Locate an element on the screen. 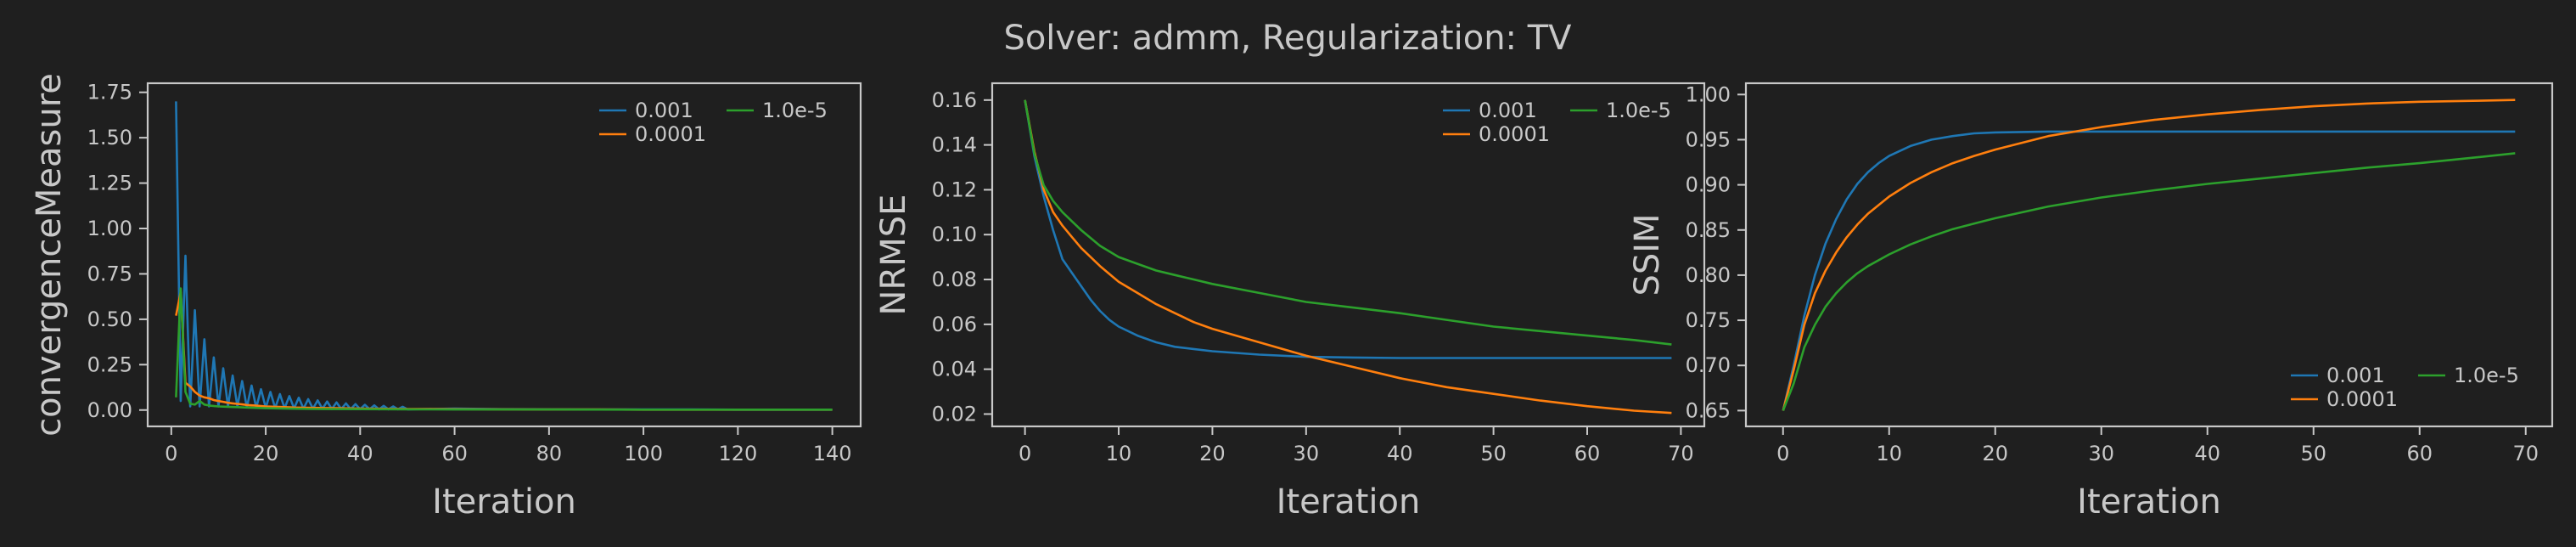 This screenshot has height=547, width=2576. x-tick-label: 120 is located at coordinates (737, 453).